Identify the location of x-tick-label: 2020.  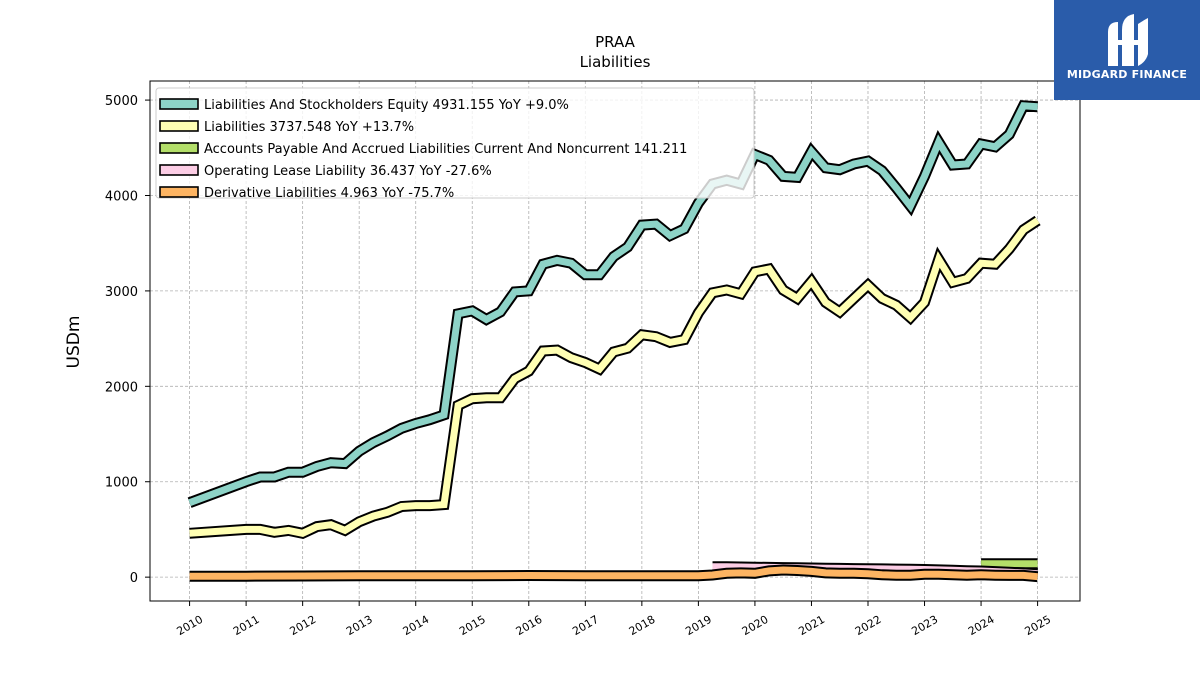
(755, 625).